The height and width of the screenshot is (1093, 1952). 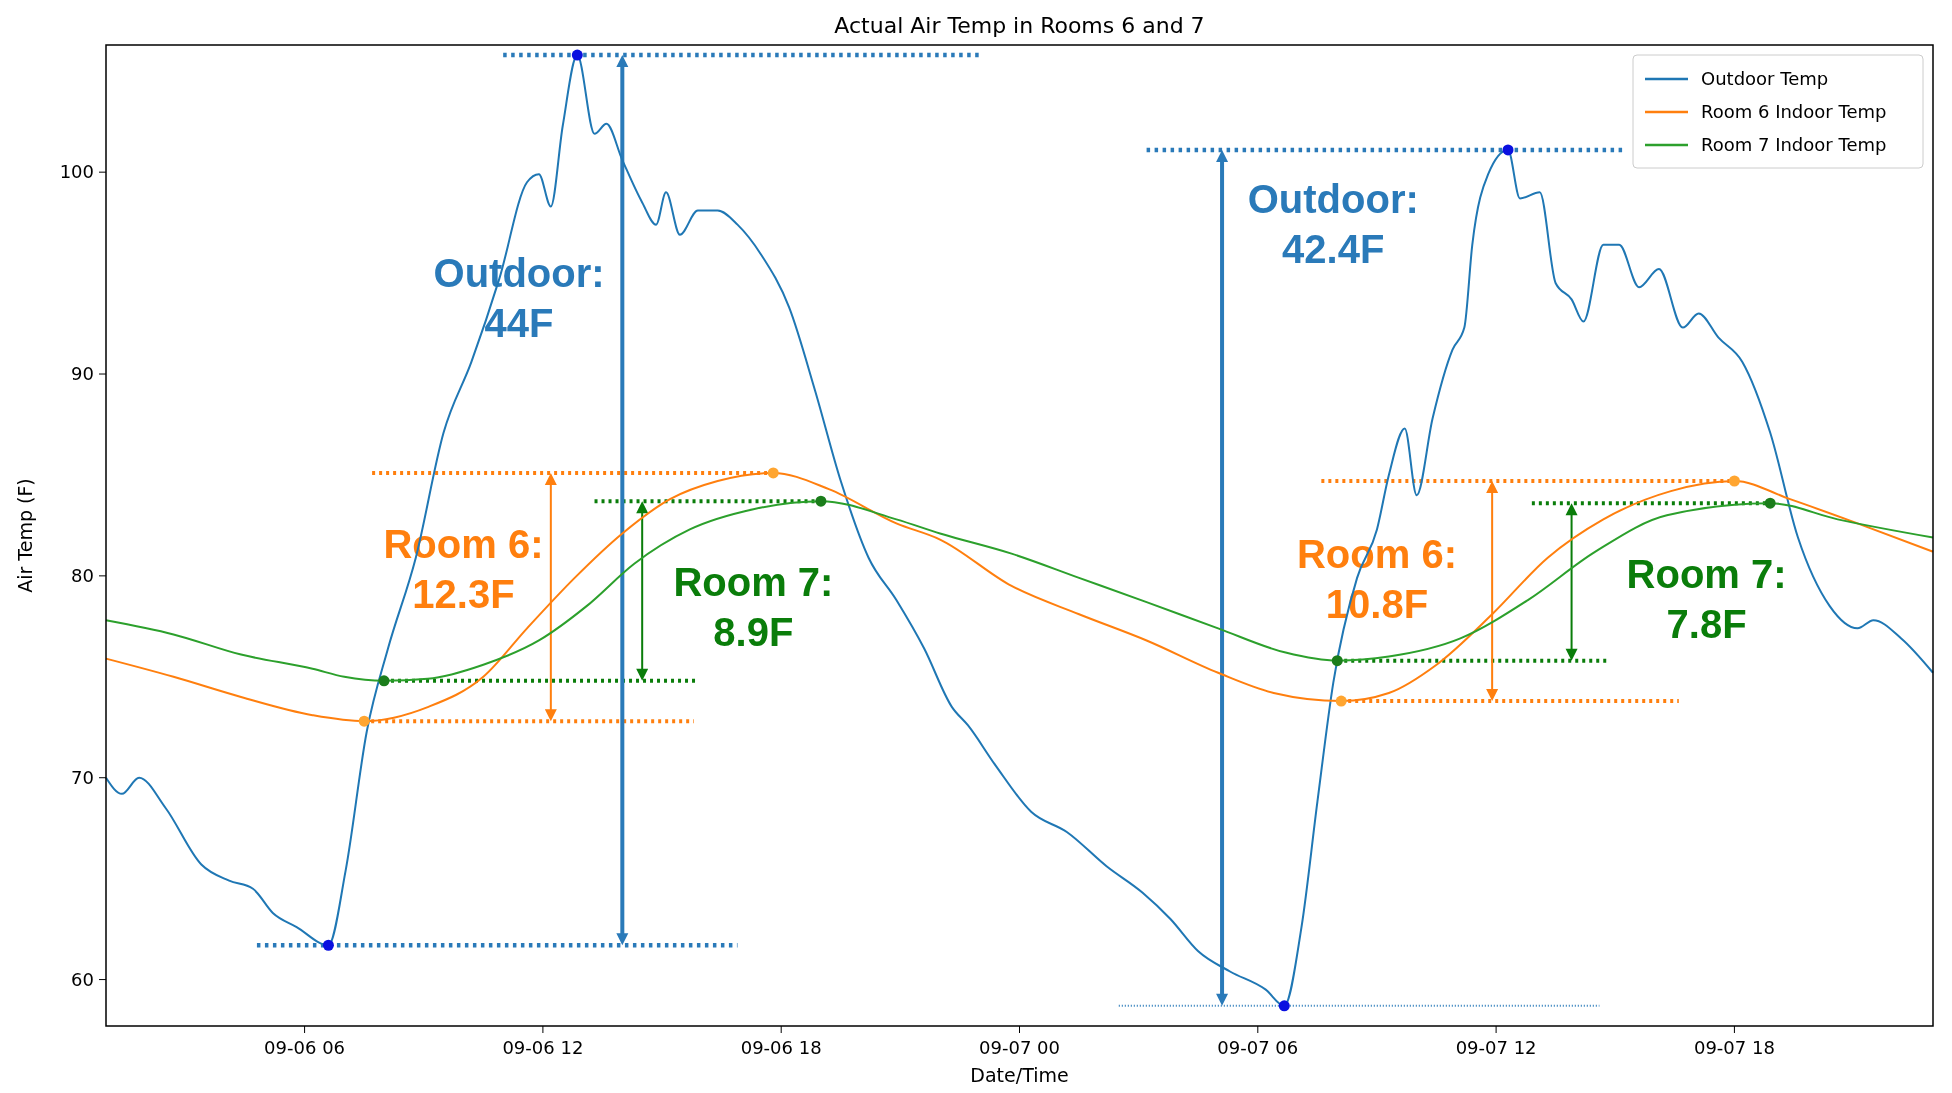 I want to click on legend-label: Room 7 Indoor Temp, so click(x=1794, y=144).